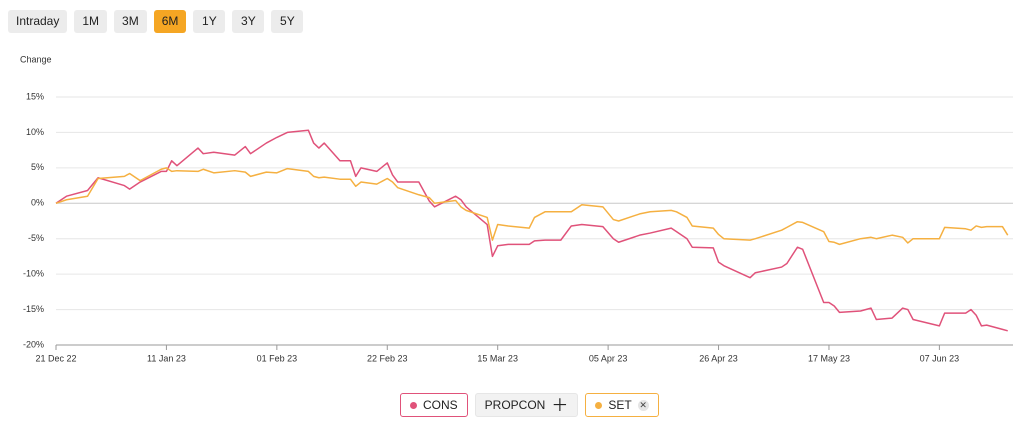 This screenshot has height=425, width=1024. I want to click on add-series-button: PROPCON ＋, so click(526, 405).